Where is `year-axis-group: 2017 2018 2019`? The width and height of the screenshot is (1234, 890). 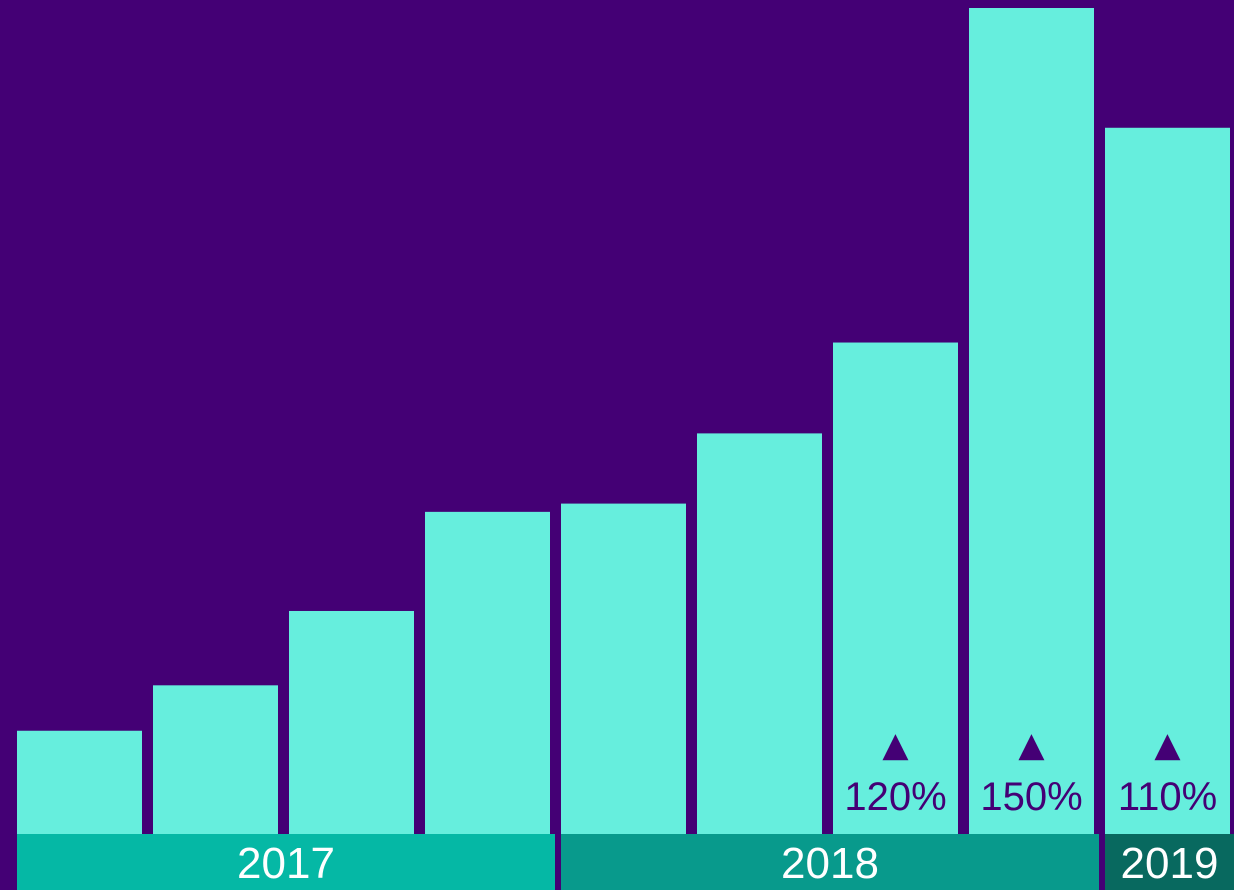 year-axis-group: 2017 2018 2019 is located at coordinates (625, 862).